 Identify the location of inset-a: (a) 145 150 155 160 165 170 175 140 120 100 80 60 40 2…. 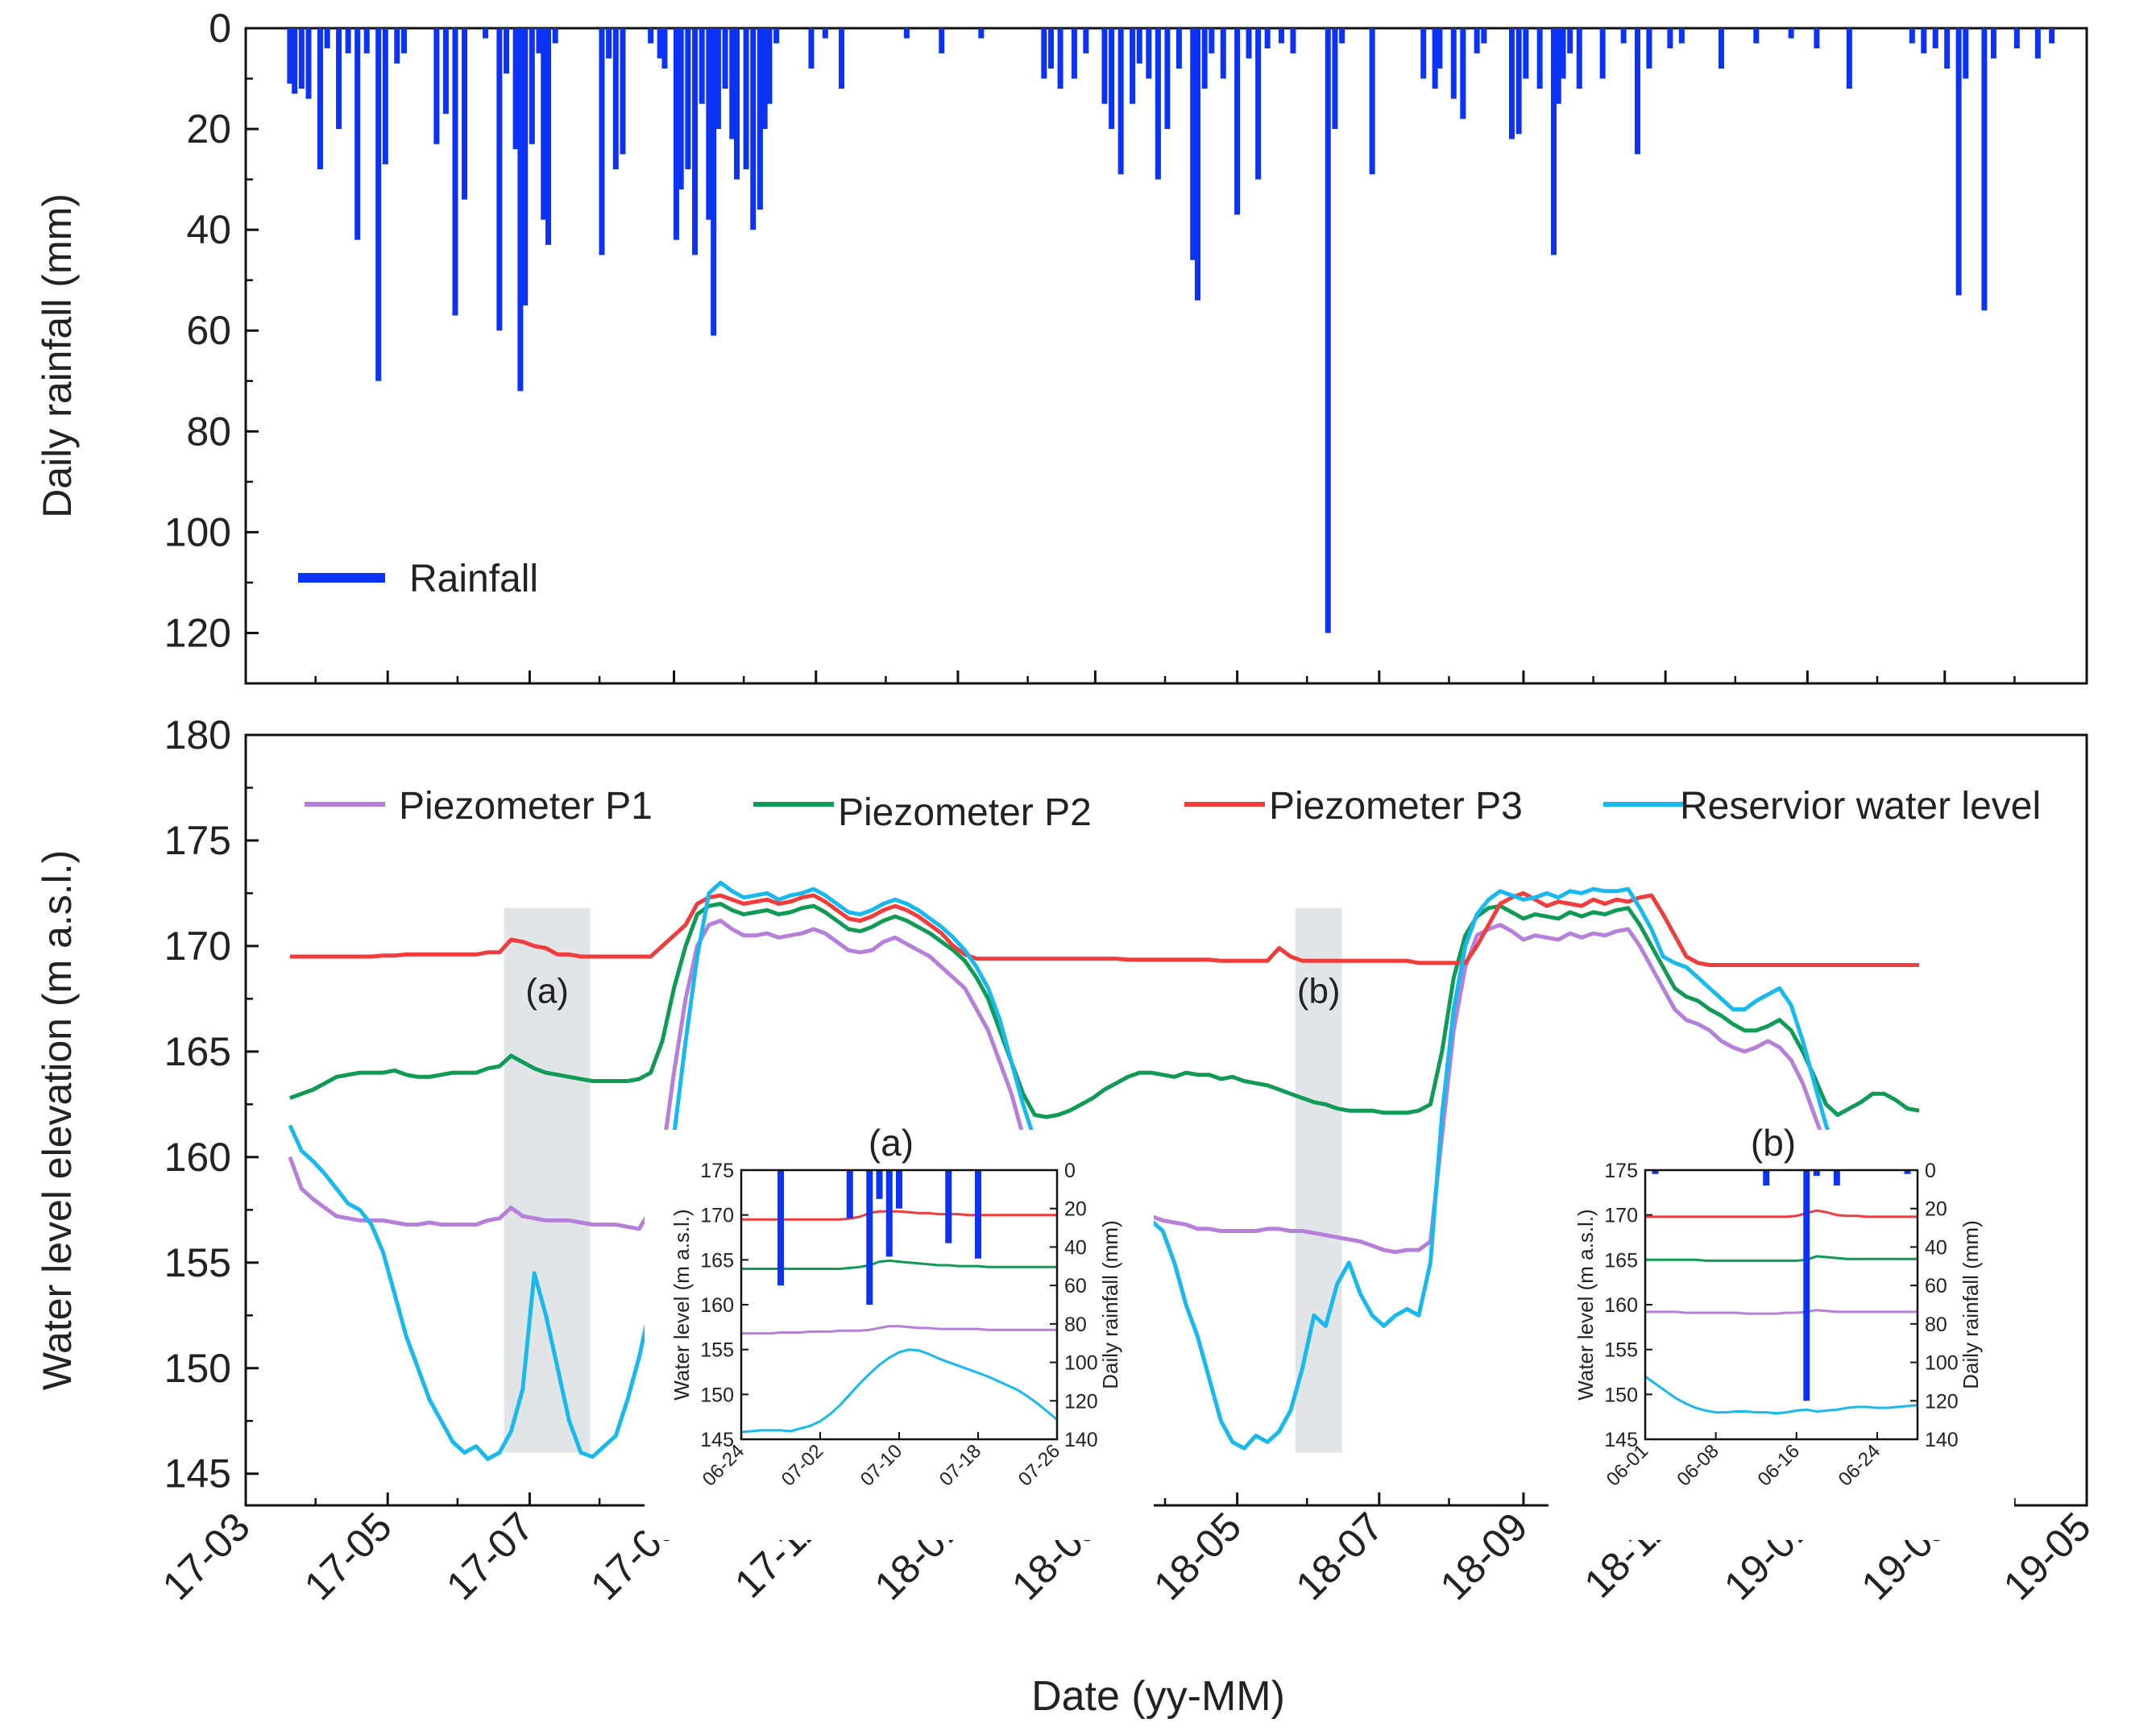
(899, 1331).